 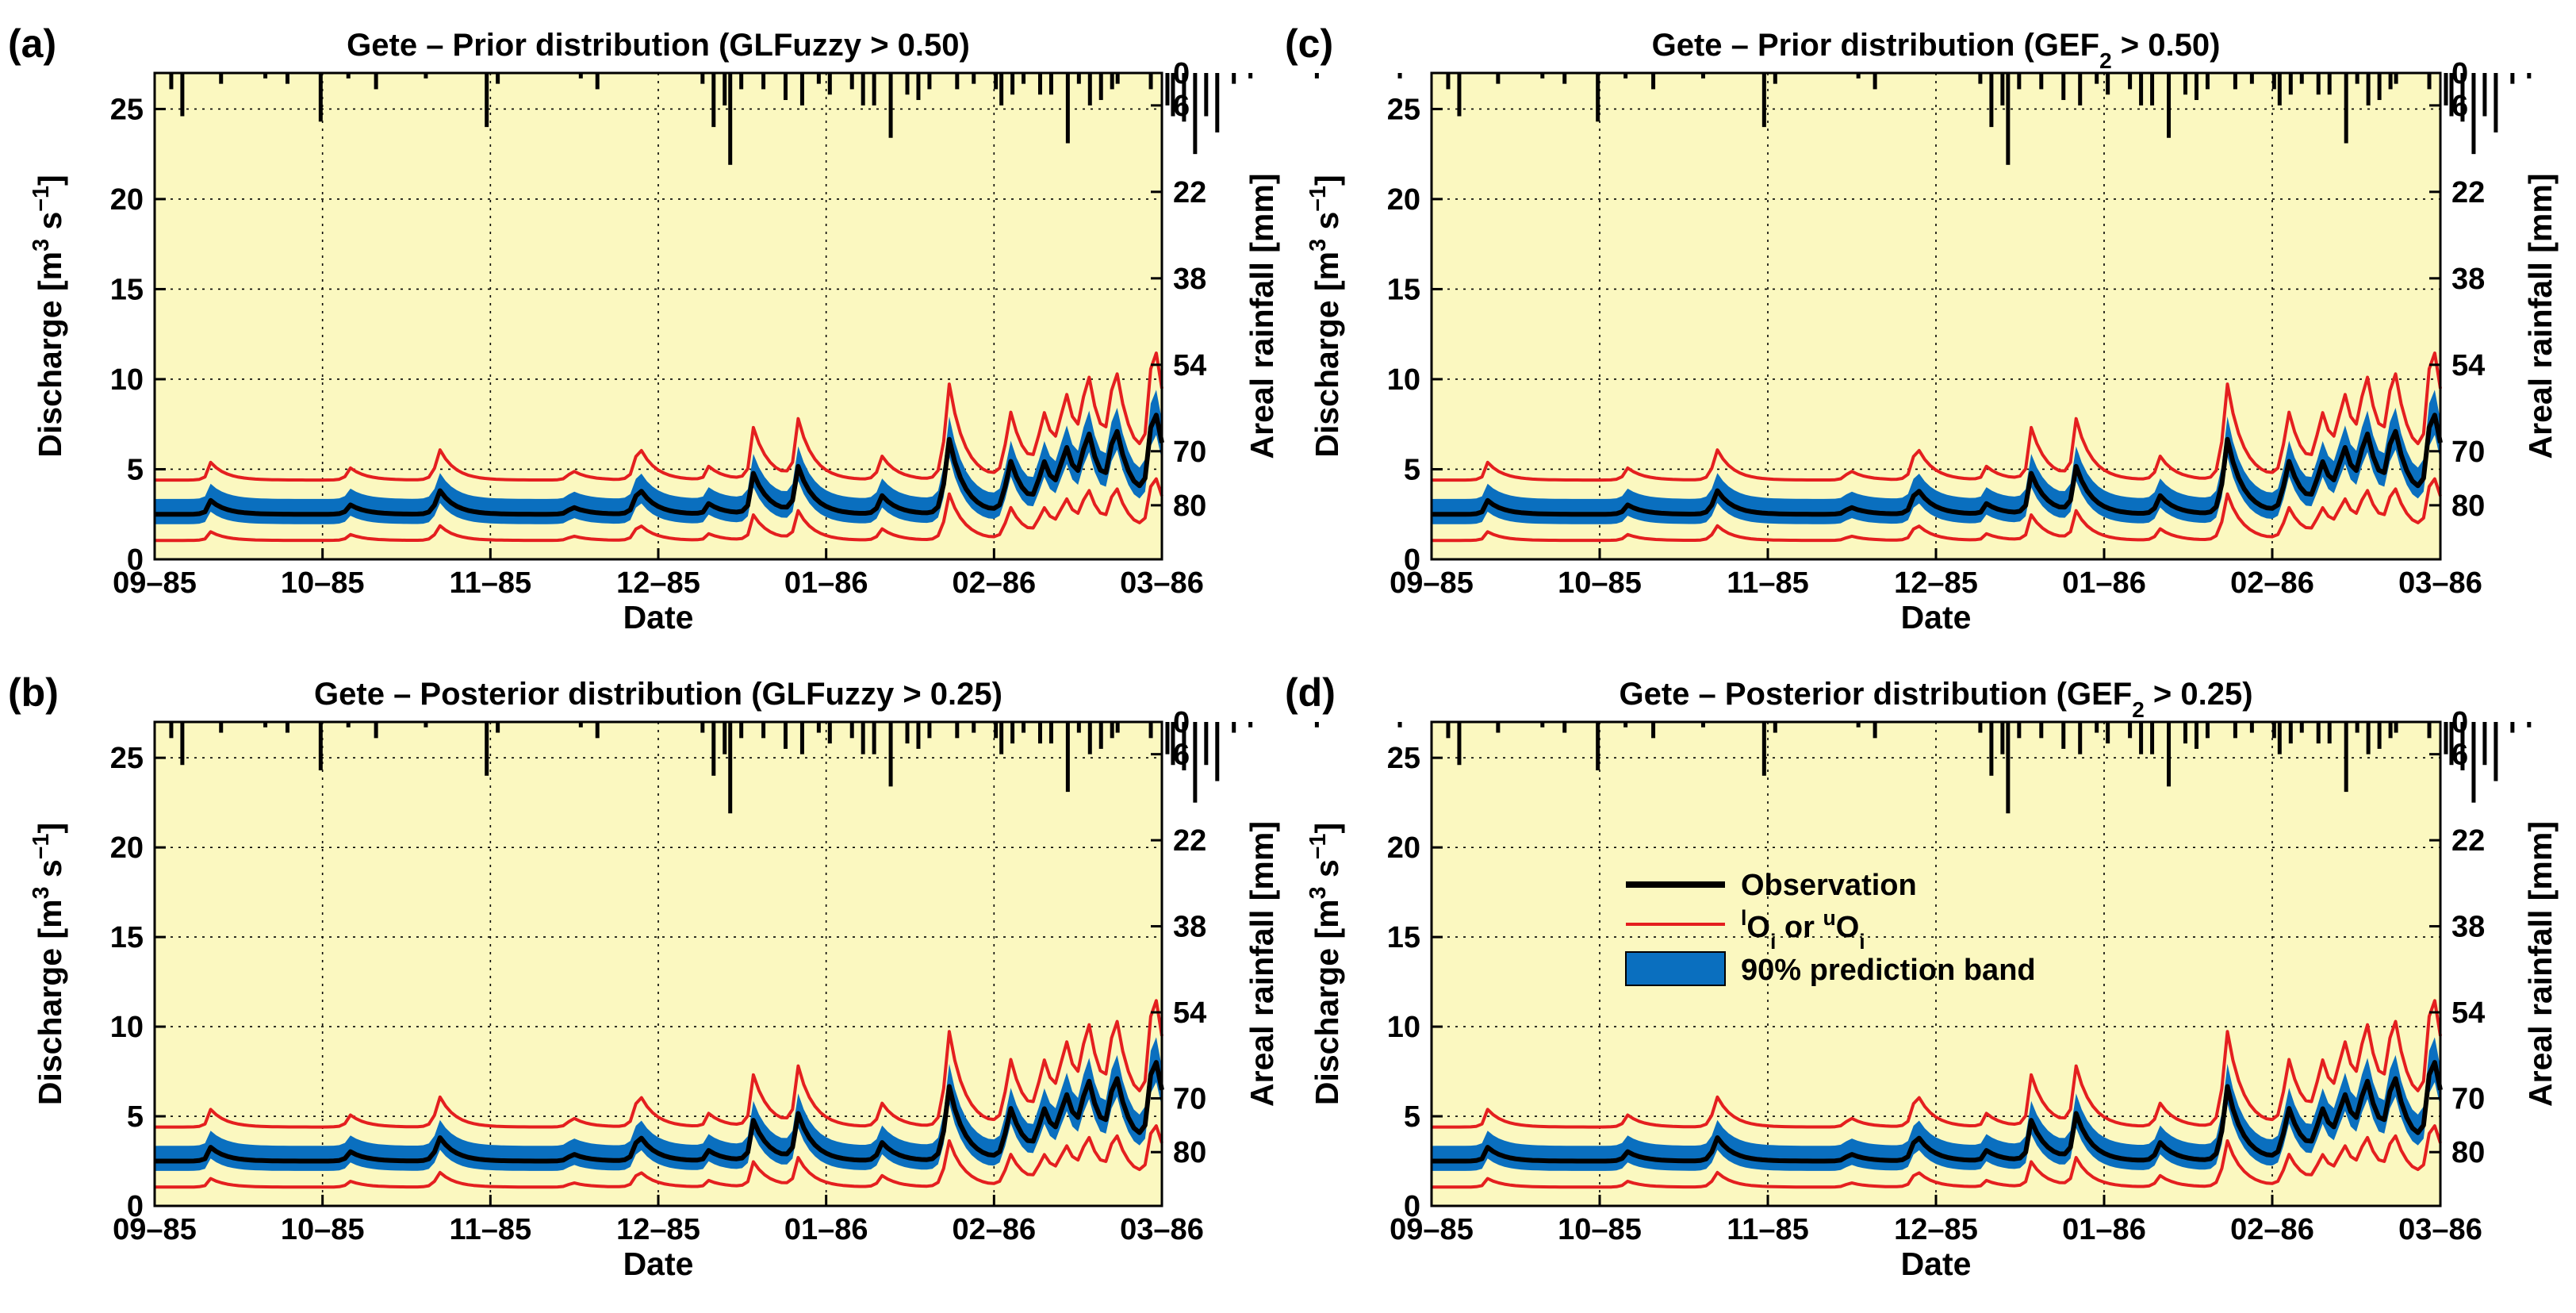 I want to click on y-tick-label: 20, so click(x=127, y=200).